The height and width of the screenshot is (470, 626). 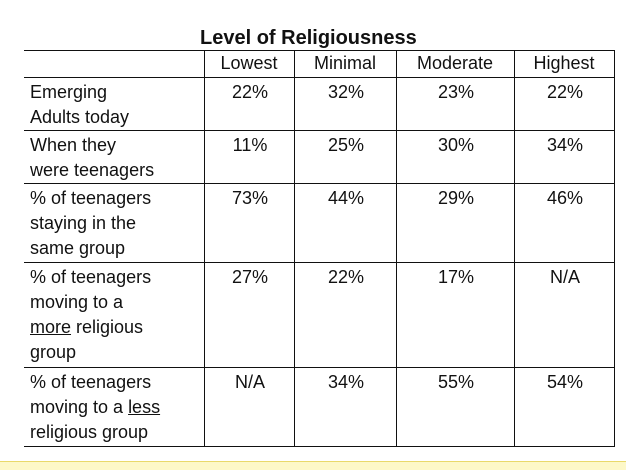 I want to click on row-label-emphasis: less, so click(x=144, y=407).